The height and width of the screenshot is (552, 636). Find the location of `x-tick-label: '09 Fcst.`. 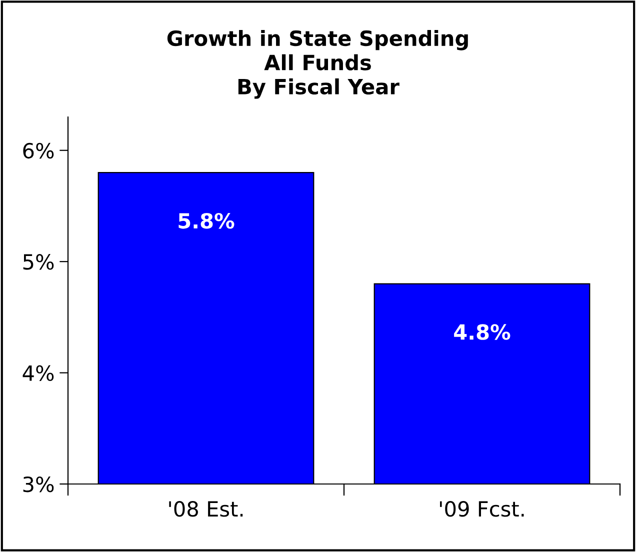

x-tick-label: '09 Fcst. is located at coordinates (482, 509).